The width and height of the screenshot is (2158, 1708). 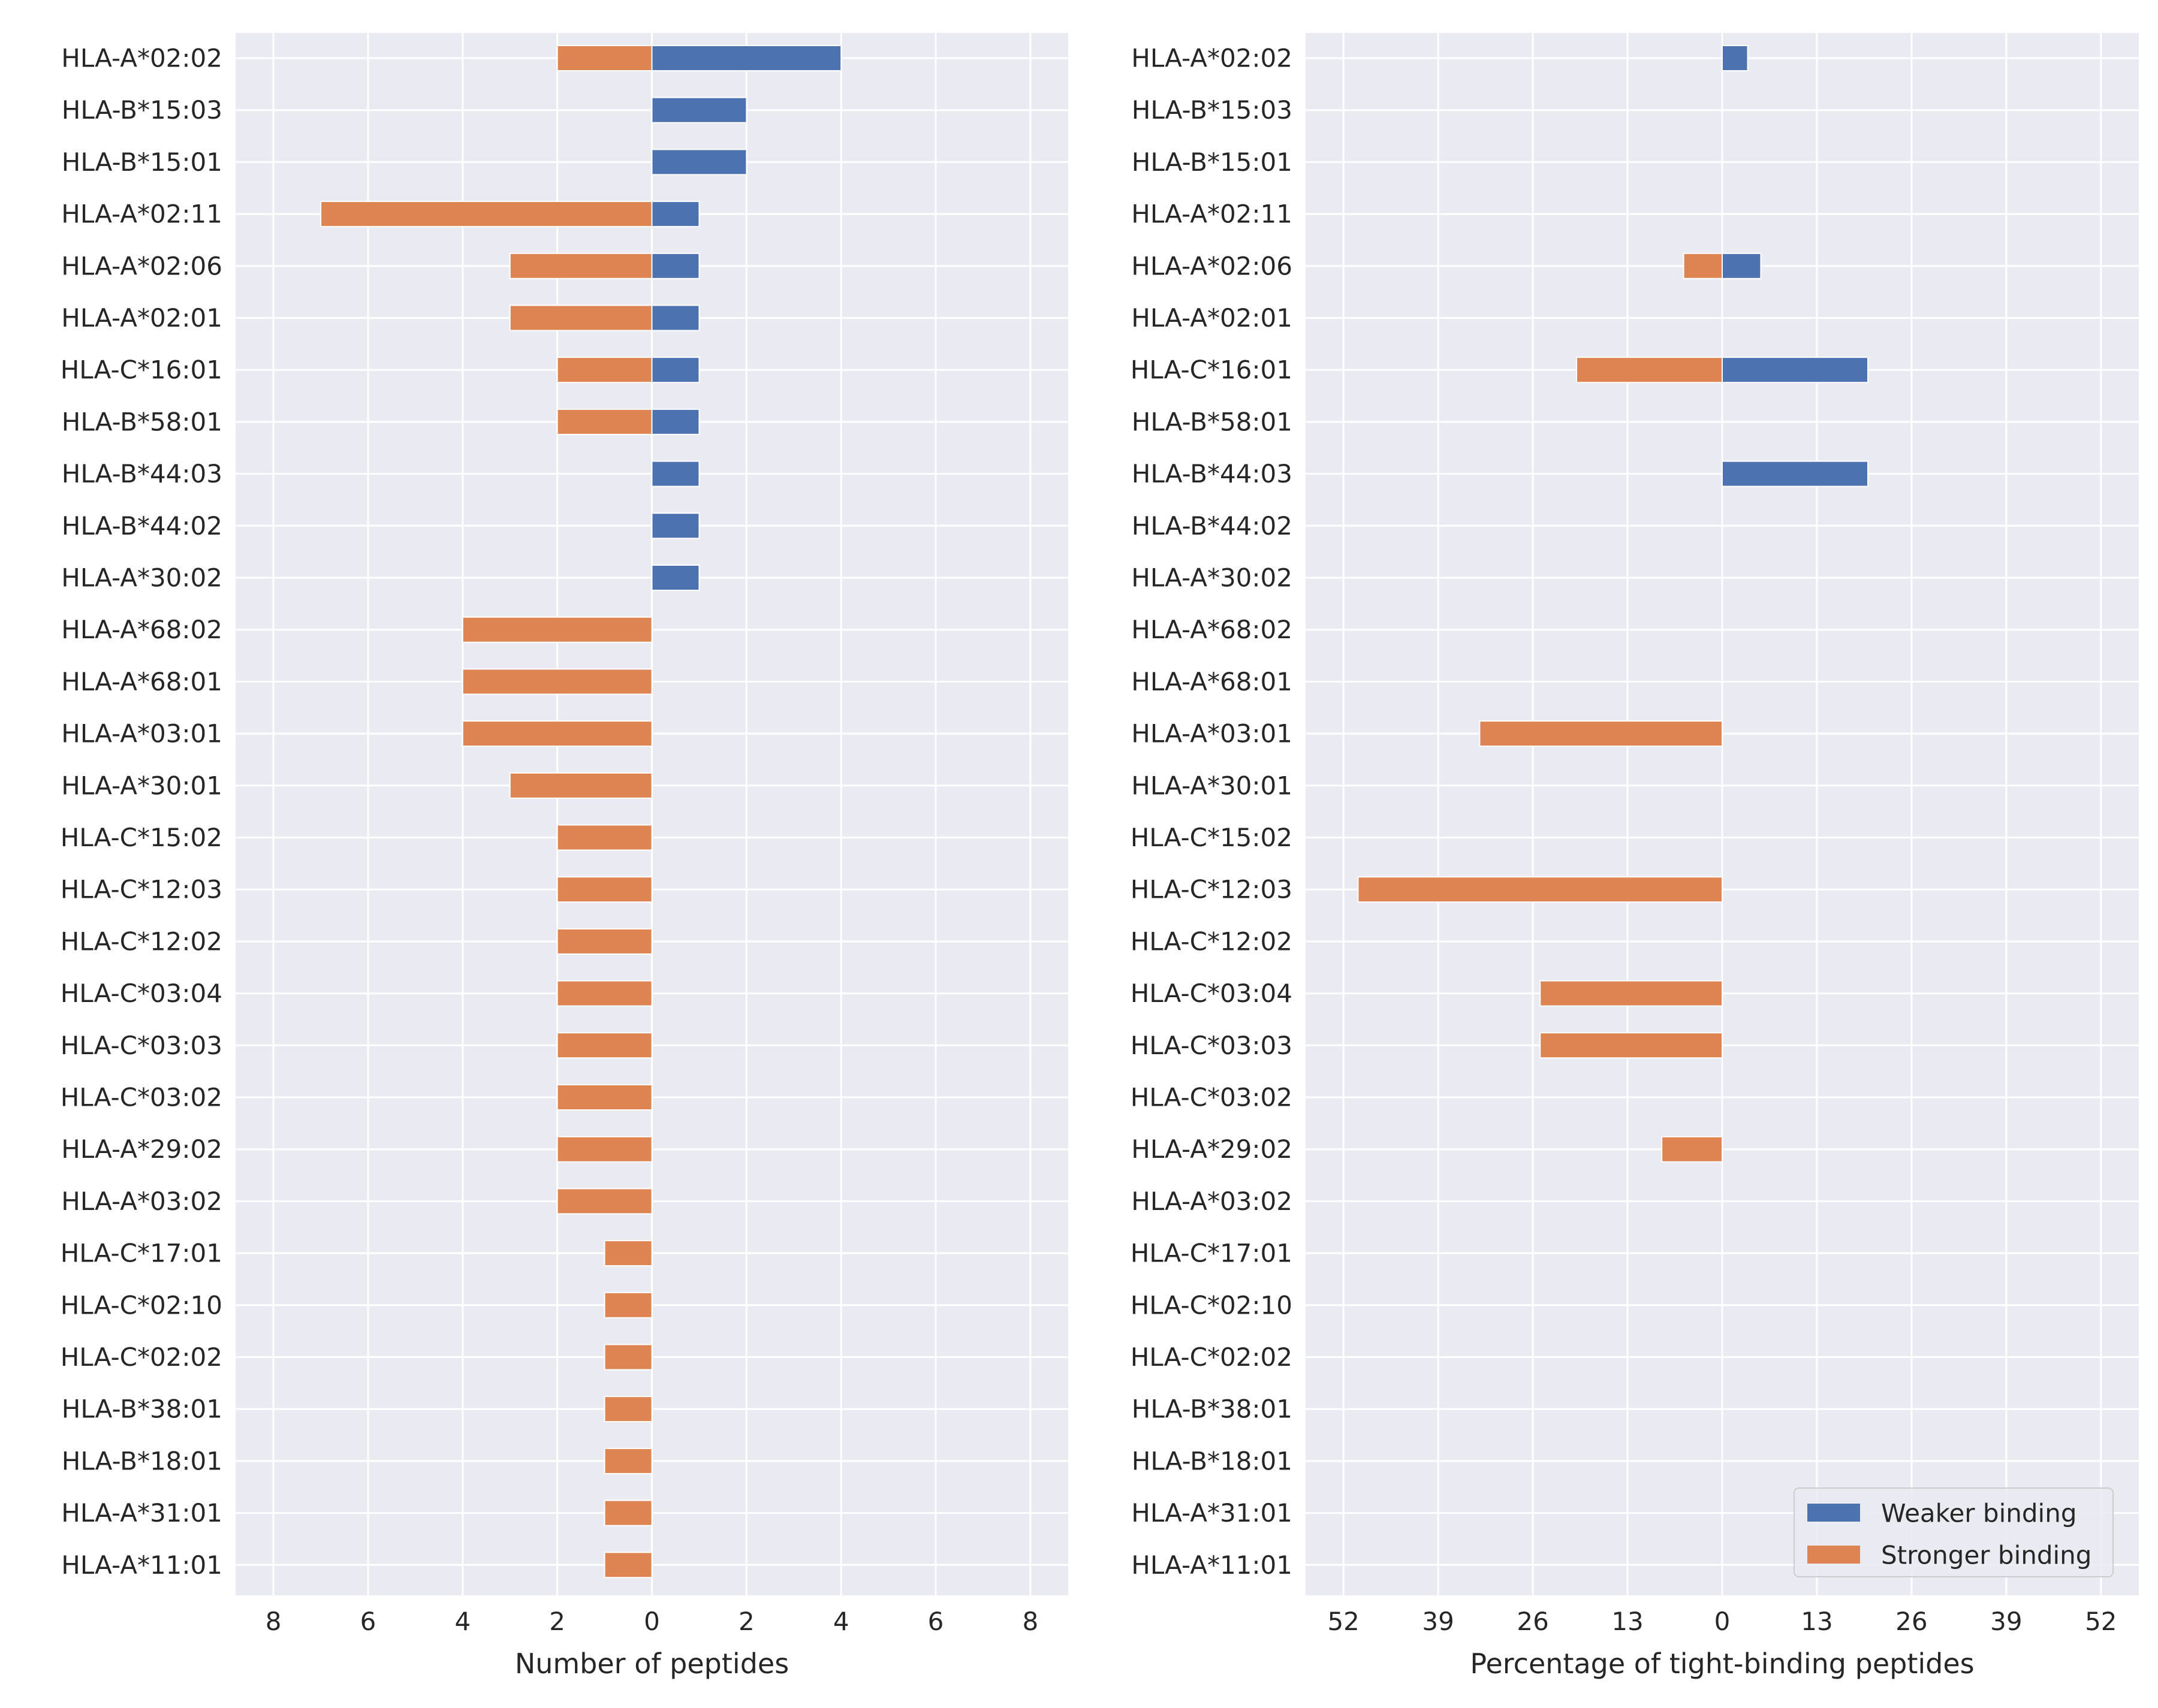 What do you see at coordinates (142, 1409) in the screenshot?
I see `y-tick-label: HLA-B*38:01` at bounding box center [142, 1409].